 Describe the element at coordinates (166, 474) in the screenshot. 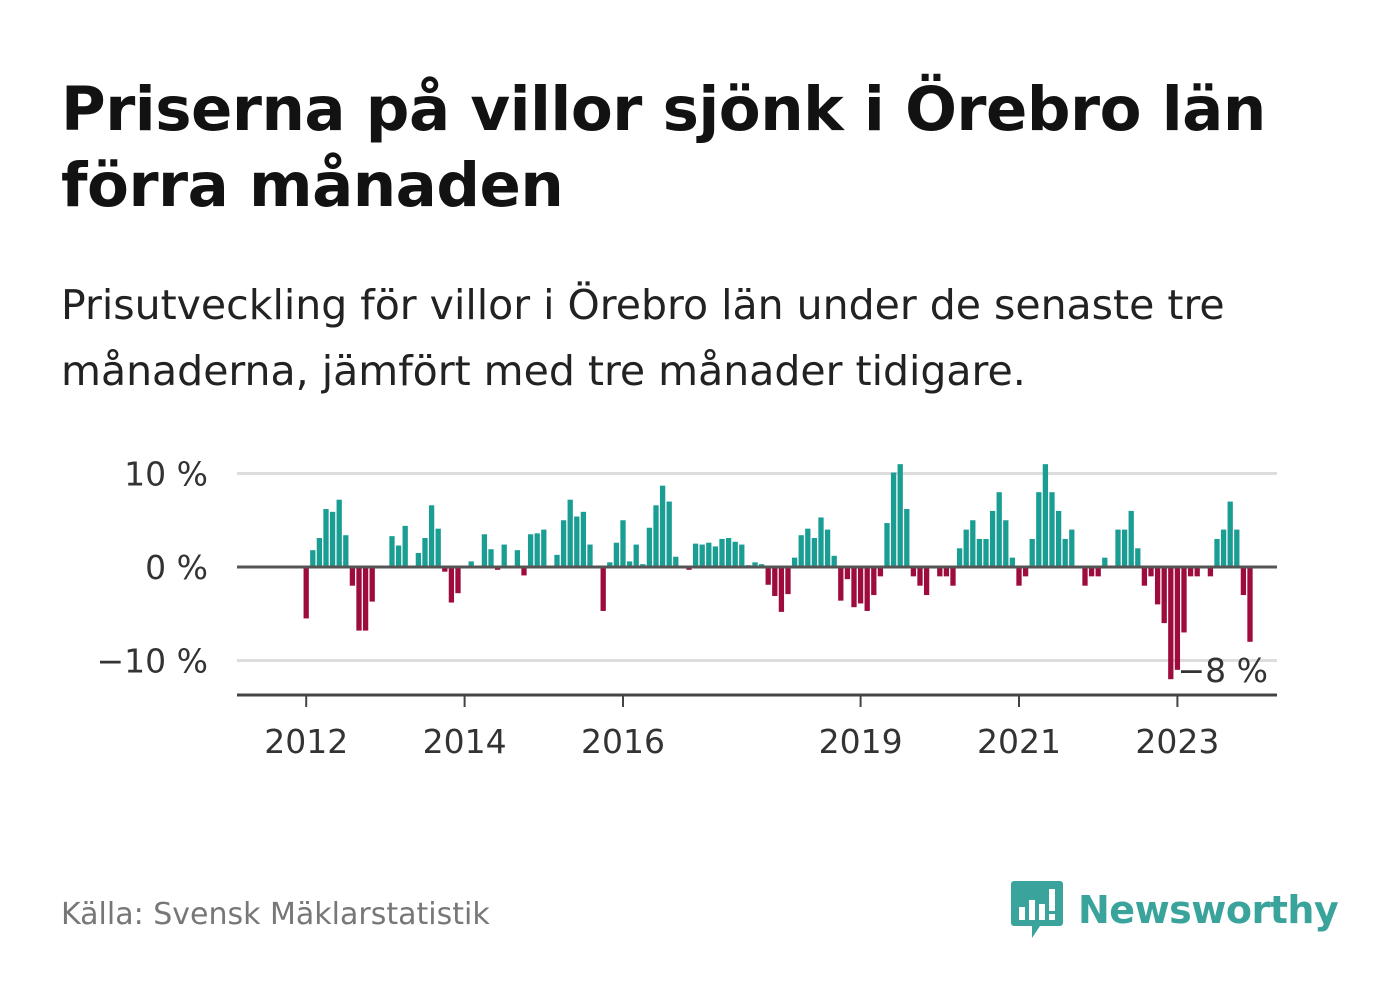

I see `y-tick-label: 10 %` at that location.